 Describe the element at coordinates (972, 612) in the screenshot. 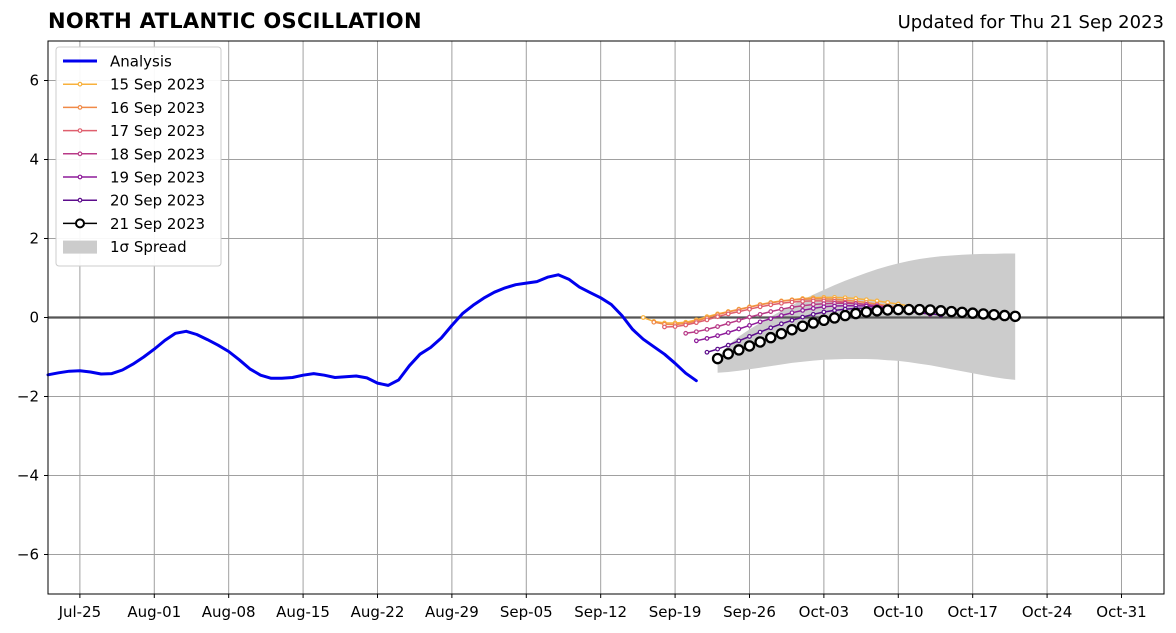

I see `x-tick-label: Oct-17` at that location.